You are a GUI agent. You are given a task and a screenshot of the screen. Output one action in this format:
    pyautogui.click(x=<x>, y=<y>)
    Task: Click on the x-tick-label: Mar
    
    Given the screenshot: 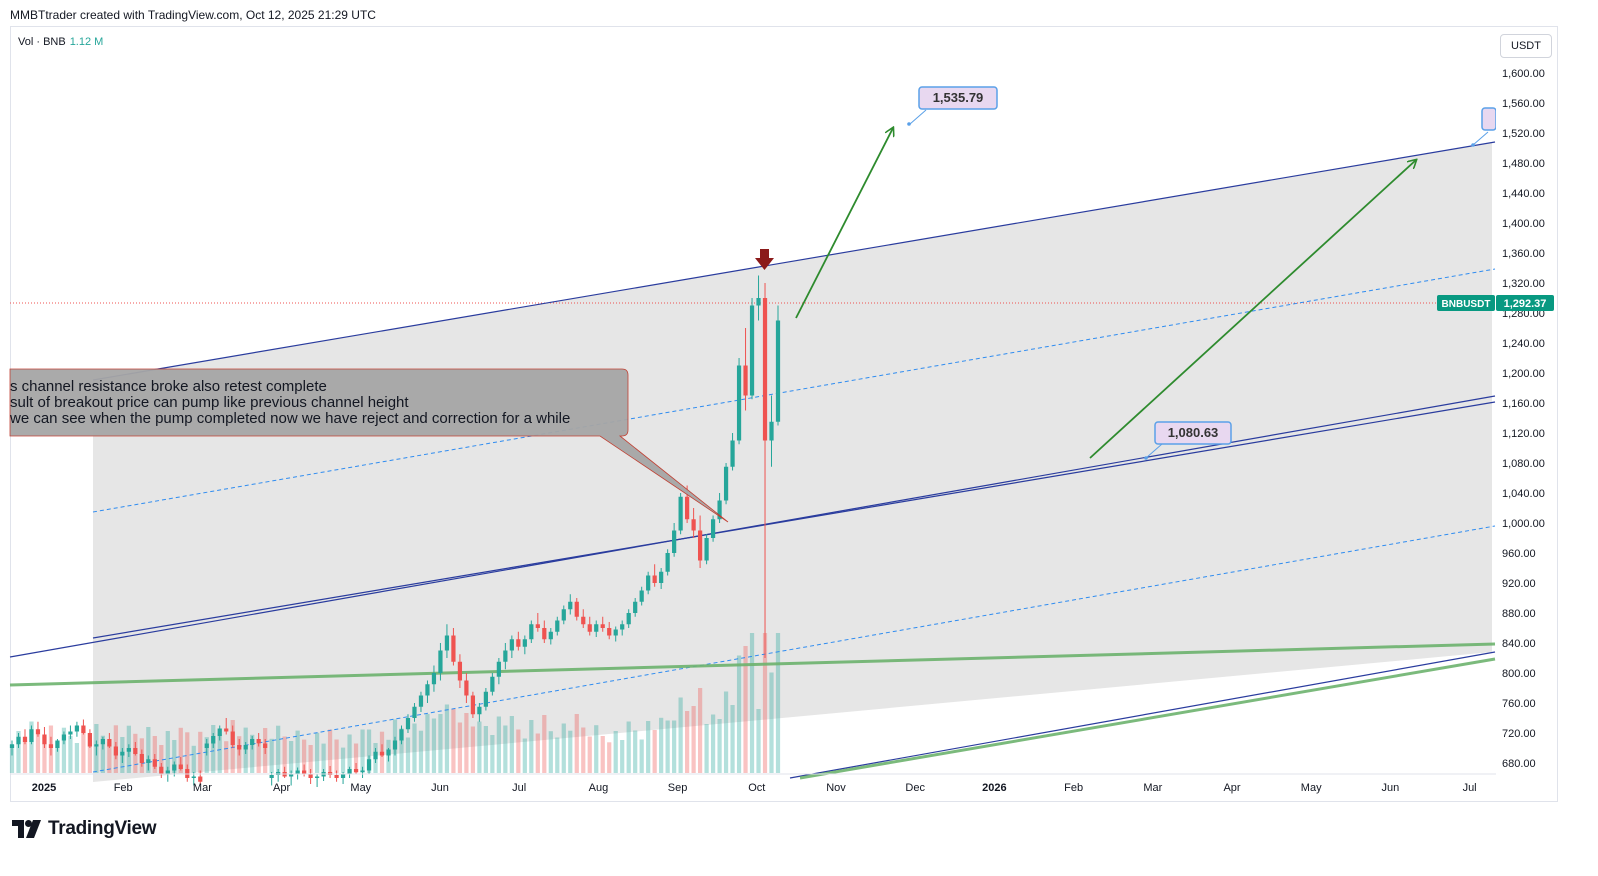 What is the action you would take?
    pyautogui.click(x=202, y=788)
    